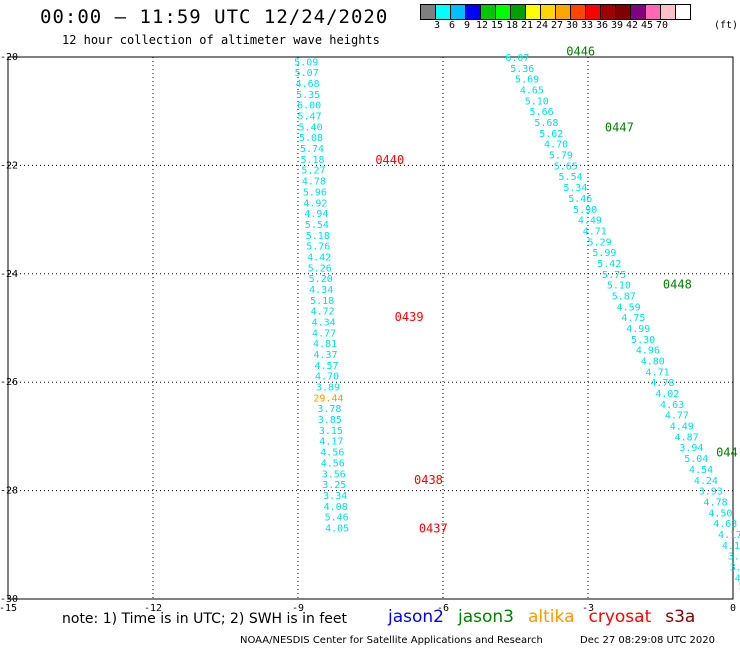 This screenshot has height=650, width=740. What do you see at coordinates (389, 160) in the screenshot?
I see `time-label: 0440` at bounding box center [389, 160].